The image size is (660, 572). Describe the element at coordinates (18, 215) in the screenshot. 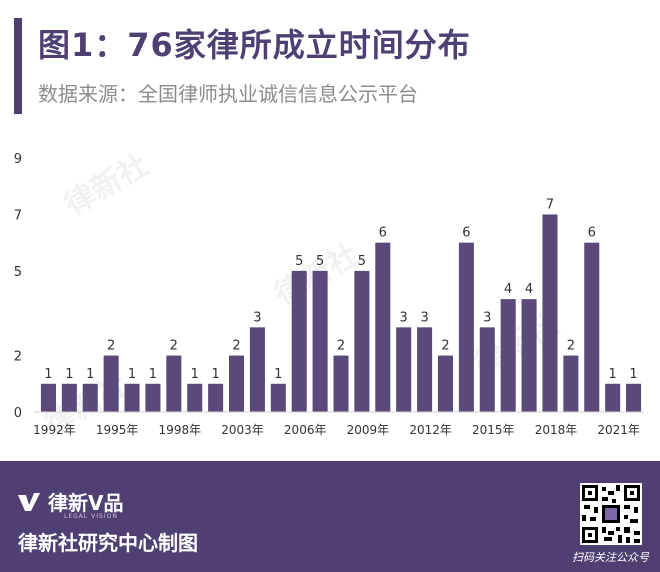

I see `y-tick-label: 7` at that location.